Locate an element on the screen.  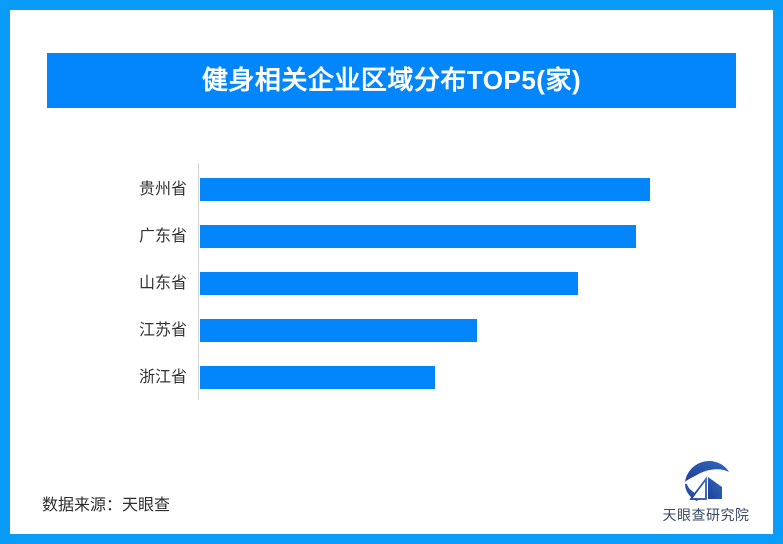
chart-bar-row: 山东省 is located at coordinates (391, 283).